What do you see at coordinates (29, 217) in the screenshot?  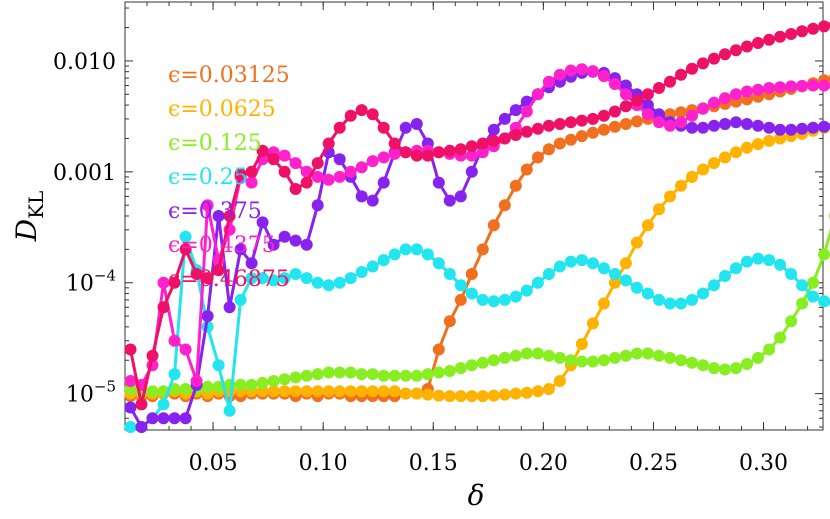 I see `svg-text: DKL` at bounding box center [29, 217].